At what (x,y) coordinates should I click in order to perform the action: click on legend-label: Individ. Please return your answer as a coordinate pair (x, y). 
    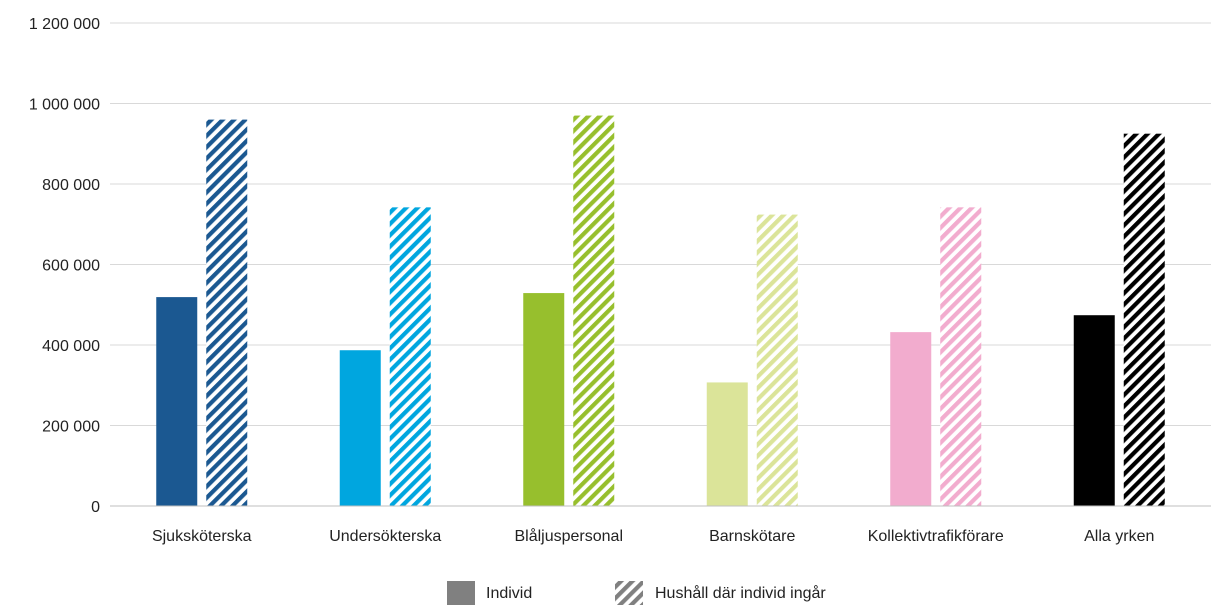
    Looking at the image, I should click on (509, 593).